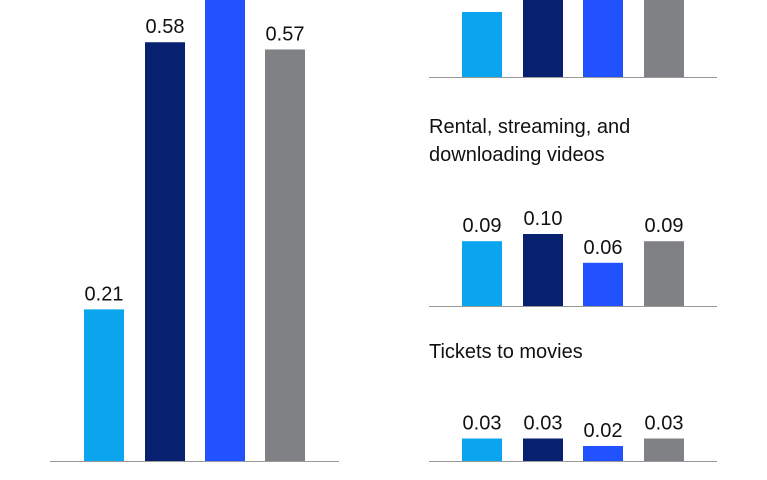  What do you see at coordinates (529, 127) in the screenshot?
I see `rental-title-line-1: Rental, streaming, and` at bounding box center [529, 127].